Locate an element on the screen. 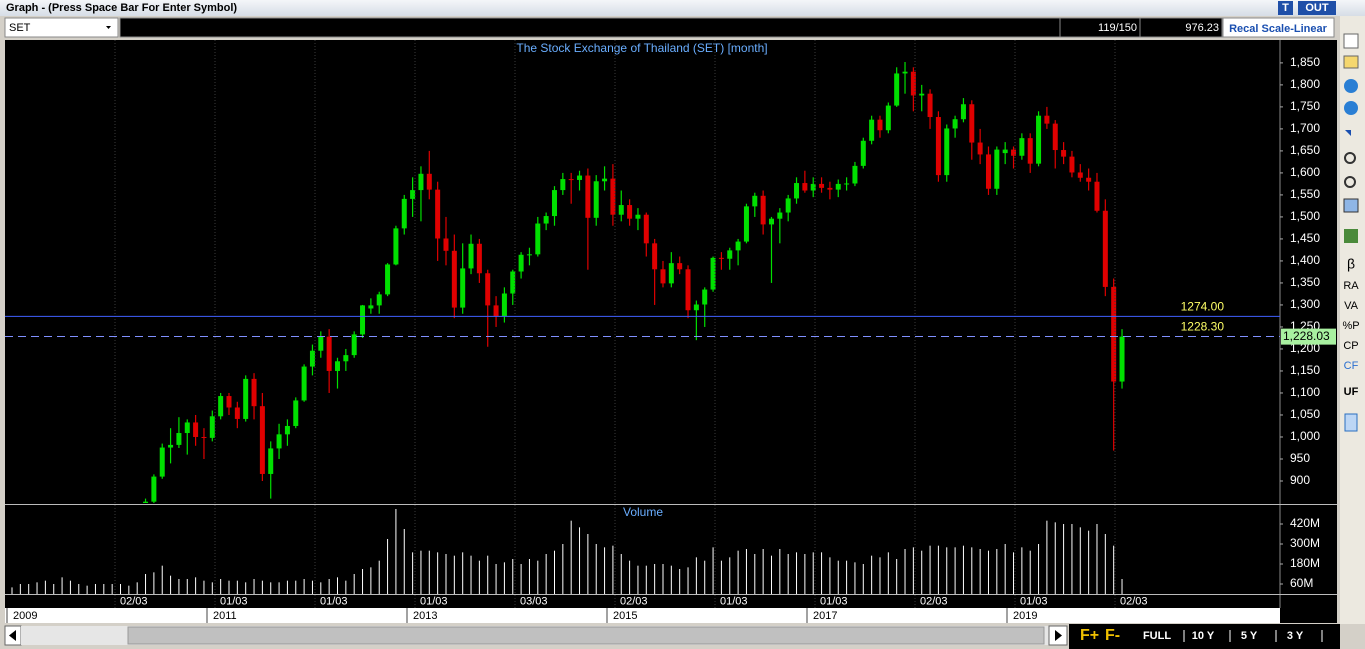 This screenshot has width=1365, height=649. recal-button-label: Recal Scale-Linear is located at coordinates (1278, 29).